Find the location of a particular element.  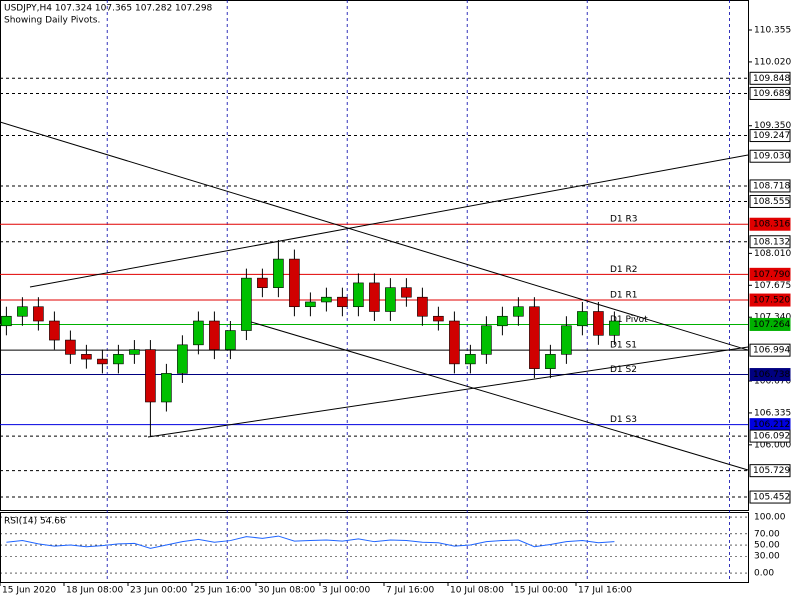

x-tick-label: 30 Jun 08:00 is located at coordinates (286, 591).